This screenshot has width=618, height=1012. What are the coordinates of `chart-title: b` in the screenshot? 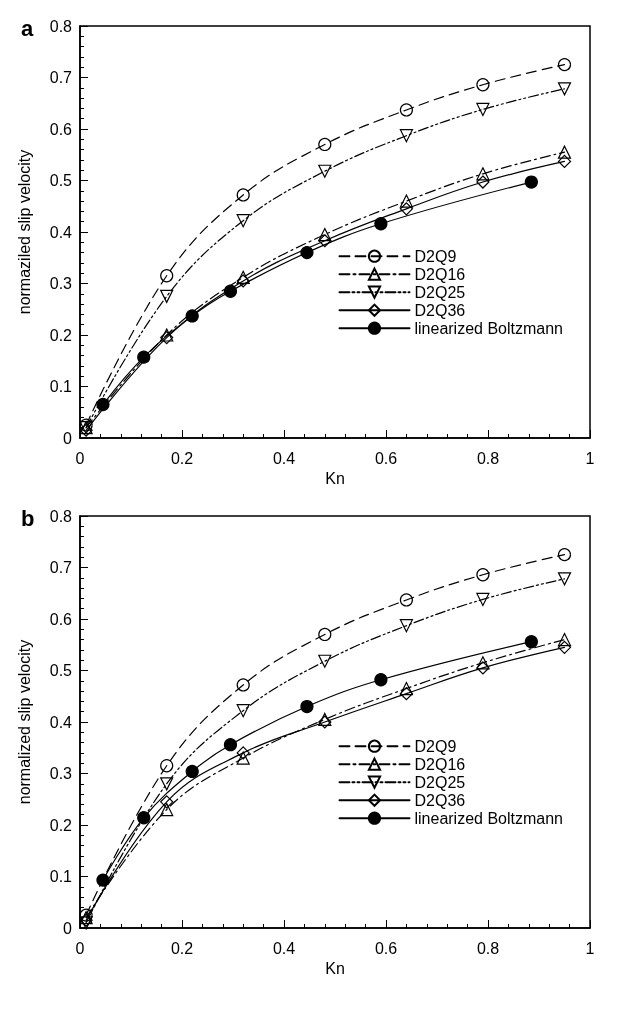 It's located at (28, 518).